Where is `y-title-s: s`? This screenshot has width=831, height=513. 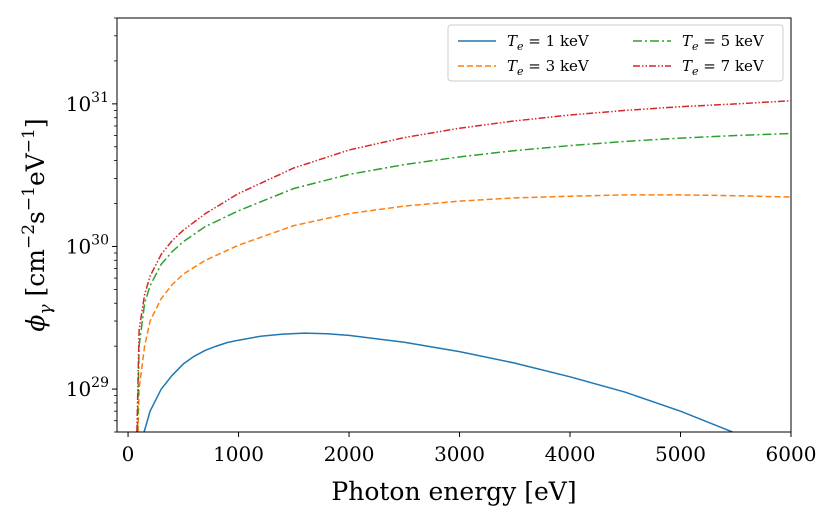
y-title-s: s is located at coordinates (35, 217).